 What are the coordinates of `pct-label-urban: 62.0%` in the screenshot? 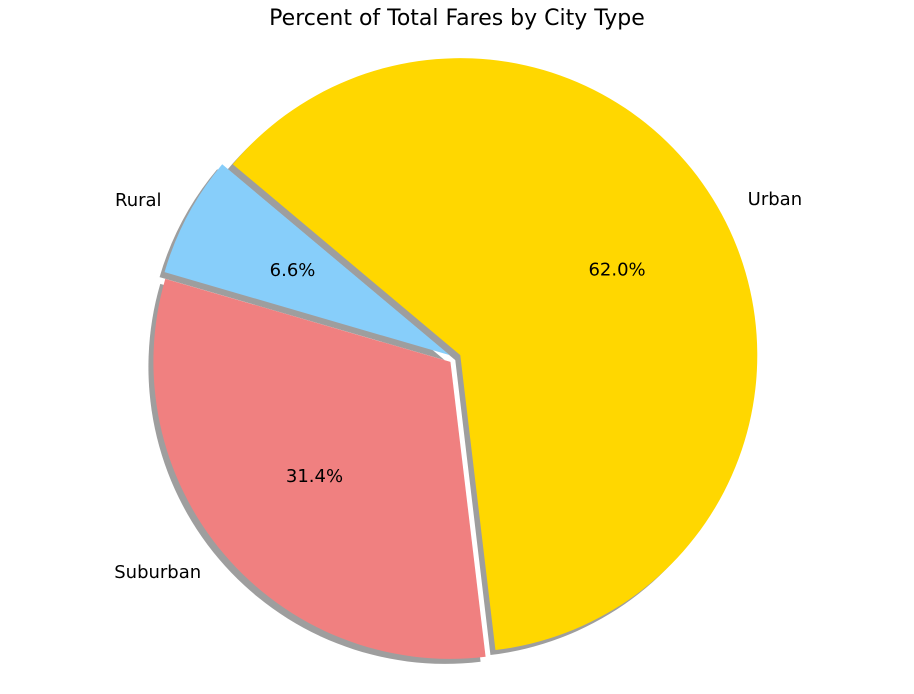 It's located at (616, 269).